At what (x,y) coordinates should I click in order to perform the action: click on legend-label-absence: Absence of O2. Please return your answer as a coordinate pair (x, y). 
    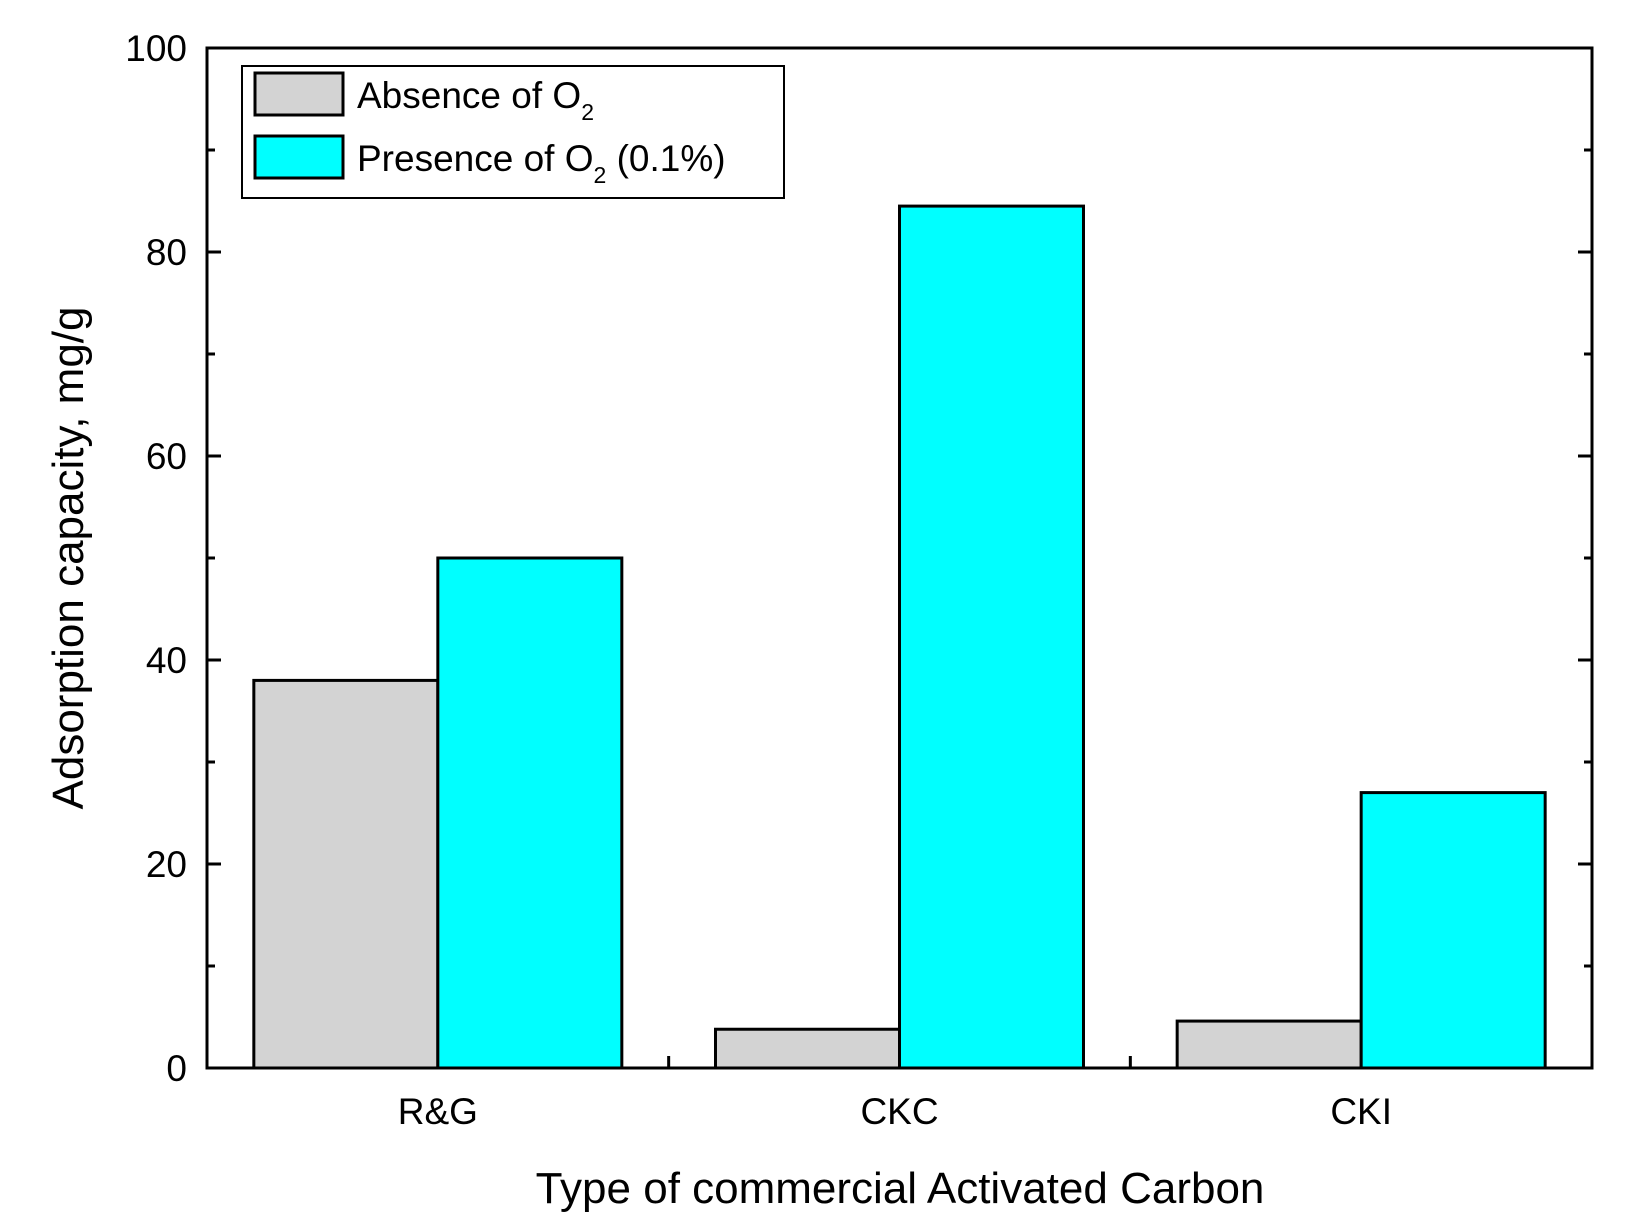
    Looking at the image, I should click on (475, 100).